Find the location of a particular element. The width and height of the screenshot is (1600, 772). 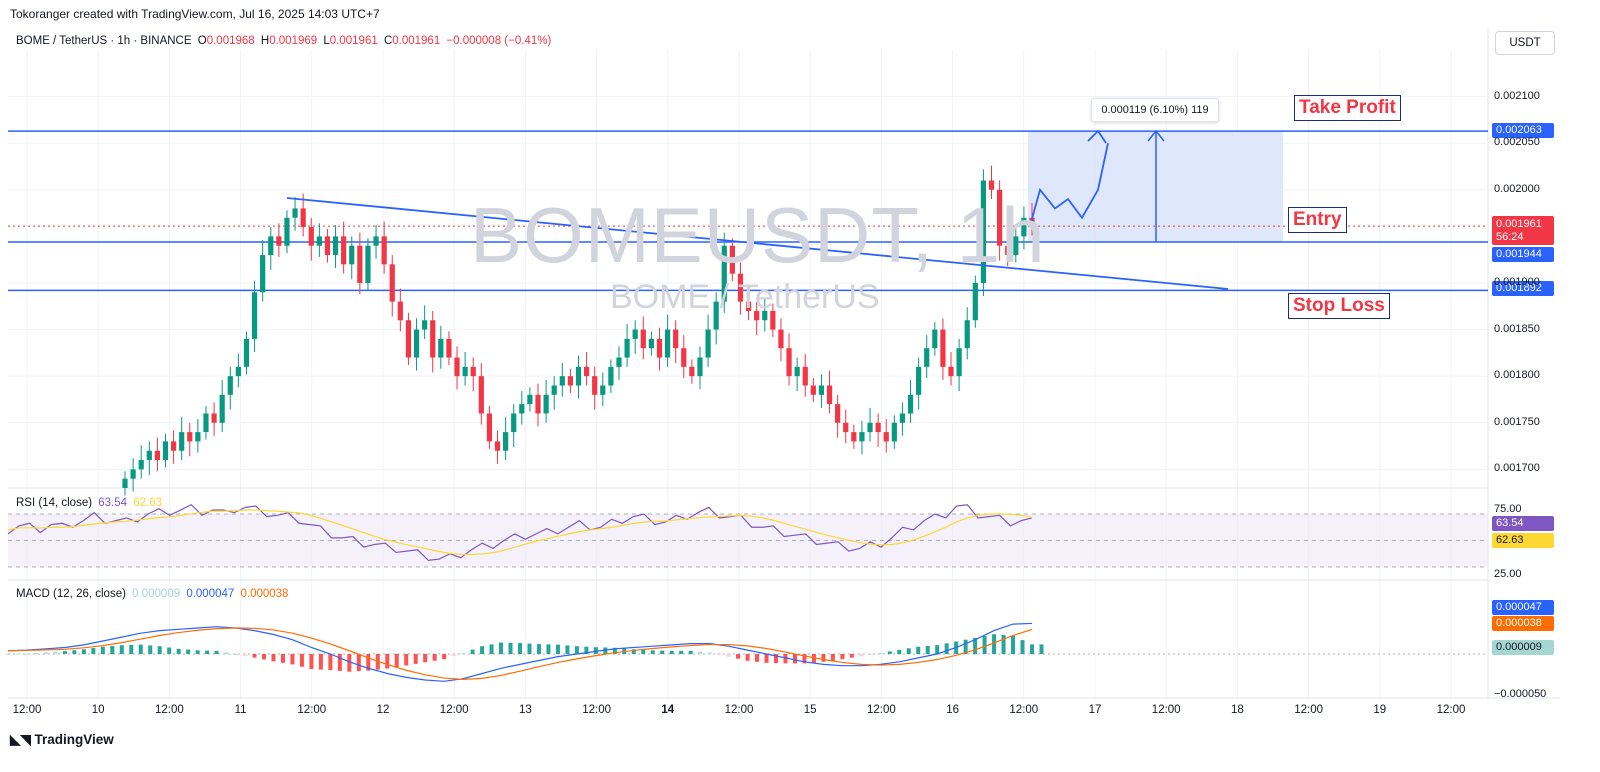

projection-path is located at coordinates (1069, 185).